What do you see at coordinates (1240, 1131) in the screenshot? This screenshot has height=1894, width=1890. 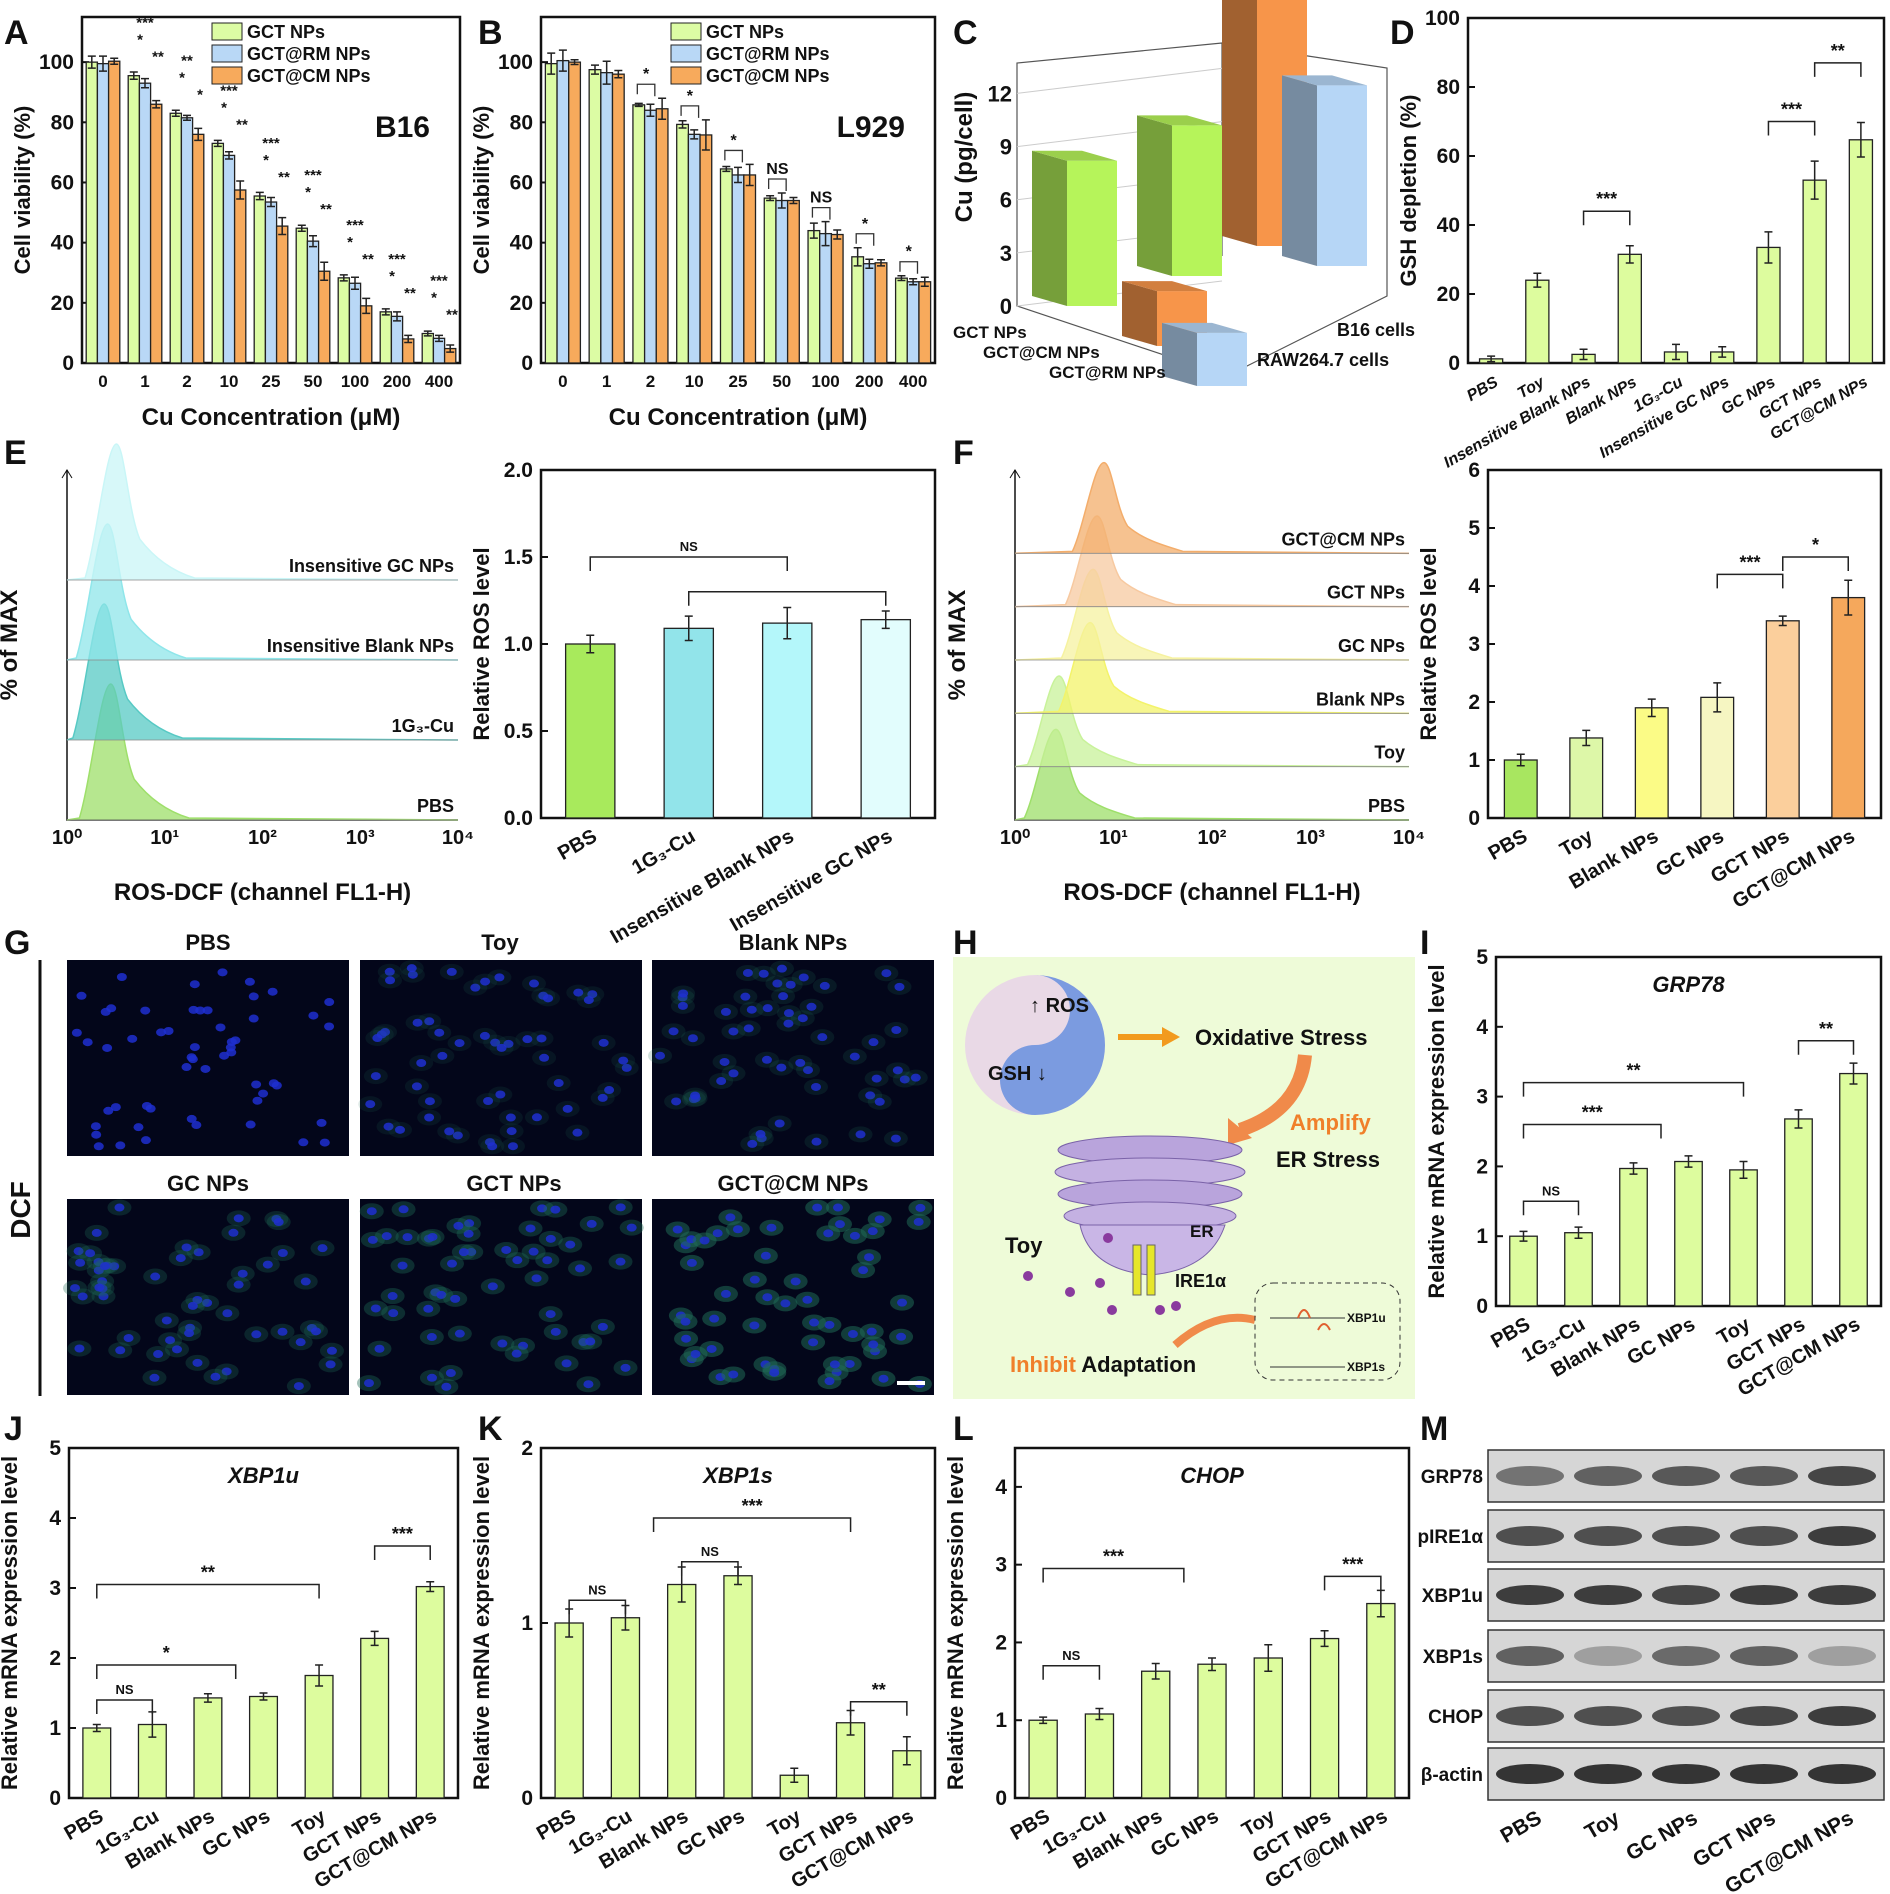 I see `arrow-head-icon` at bounding box center [1240, 1131].